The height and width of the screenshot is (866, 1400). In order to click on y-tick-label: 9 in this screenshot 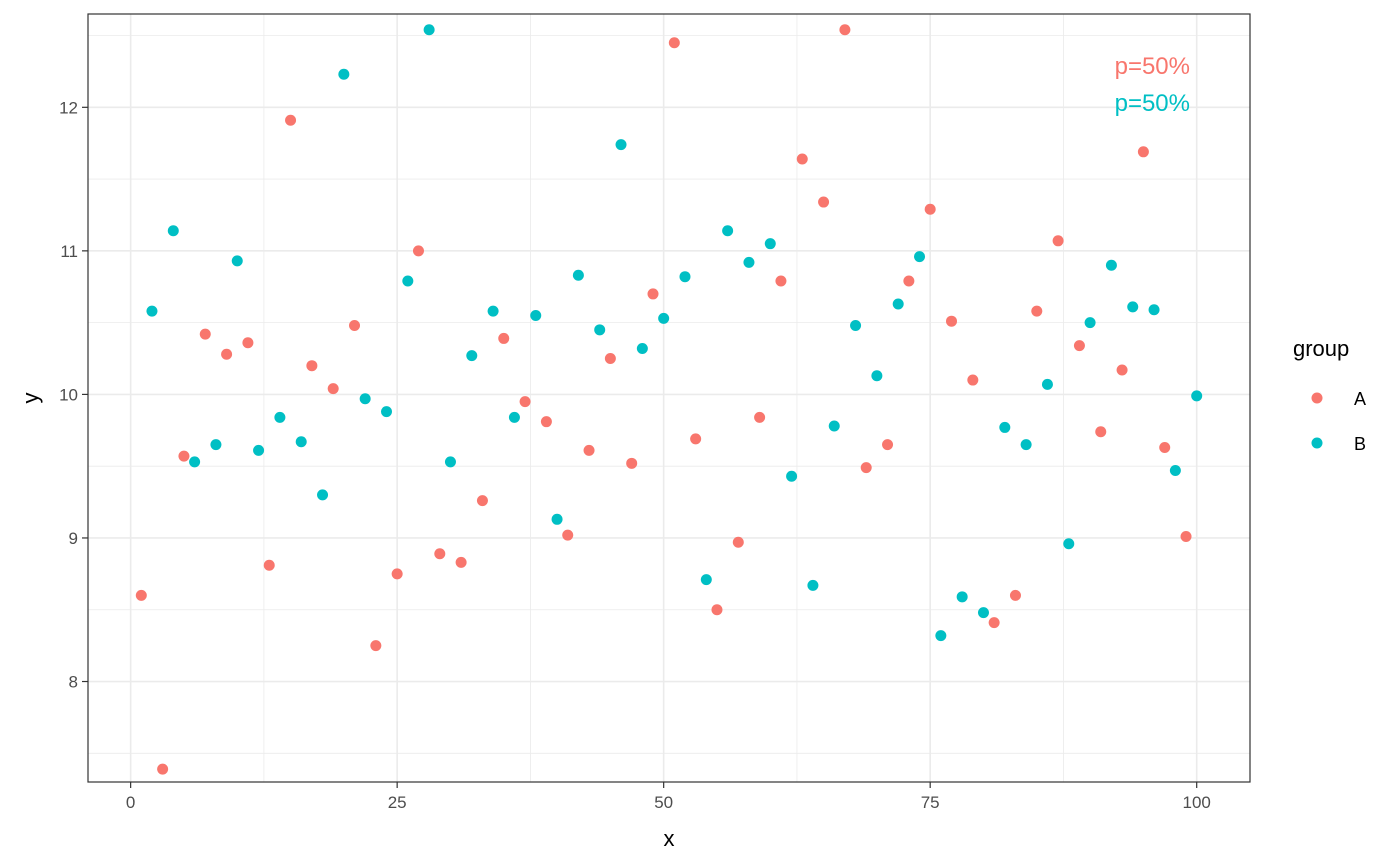, I will do `click(73, 538)`.